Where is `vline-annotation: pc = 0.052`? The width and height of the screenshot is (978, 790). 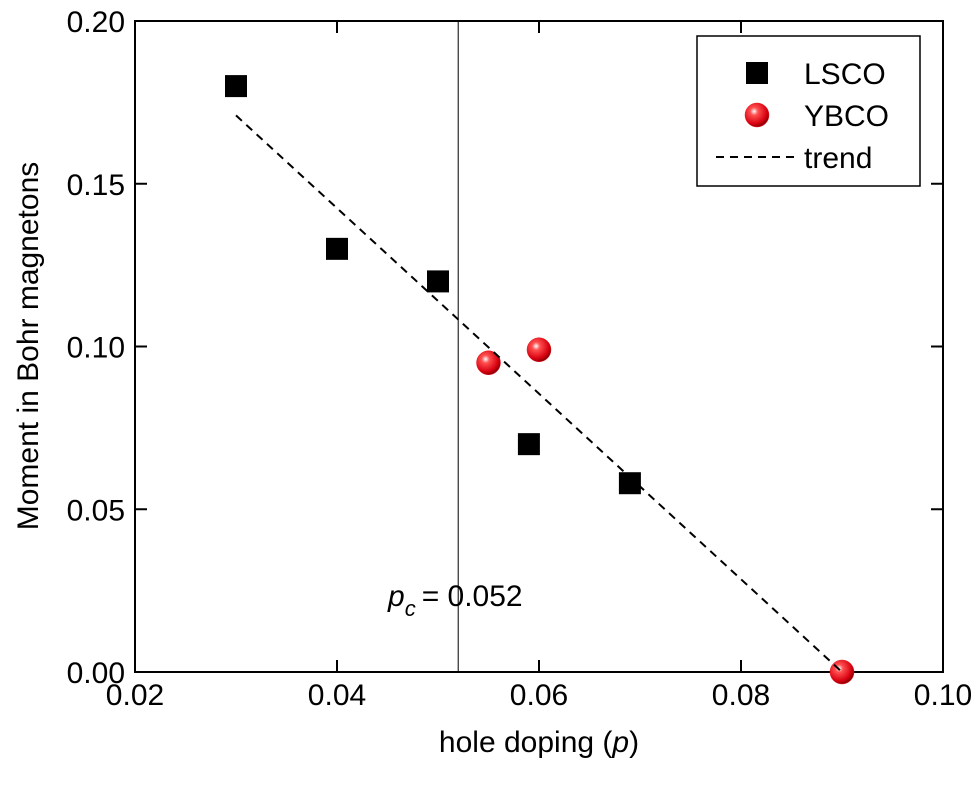 vline-annotation: pc = 0.052 is located at coordinates (455, 600).